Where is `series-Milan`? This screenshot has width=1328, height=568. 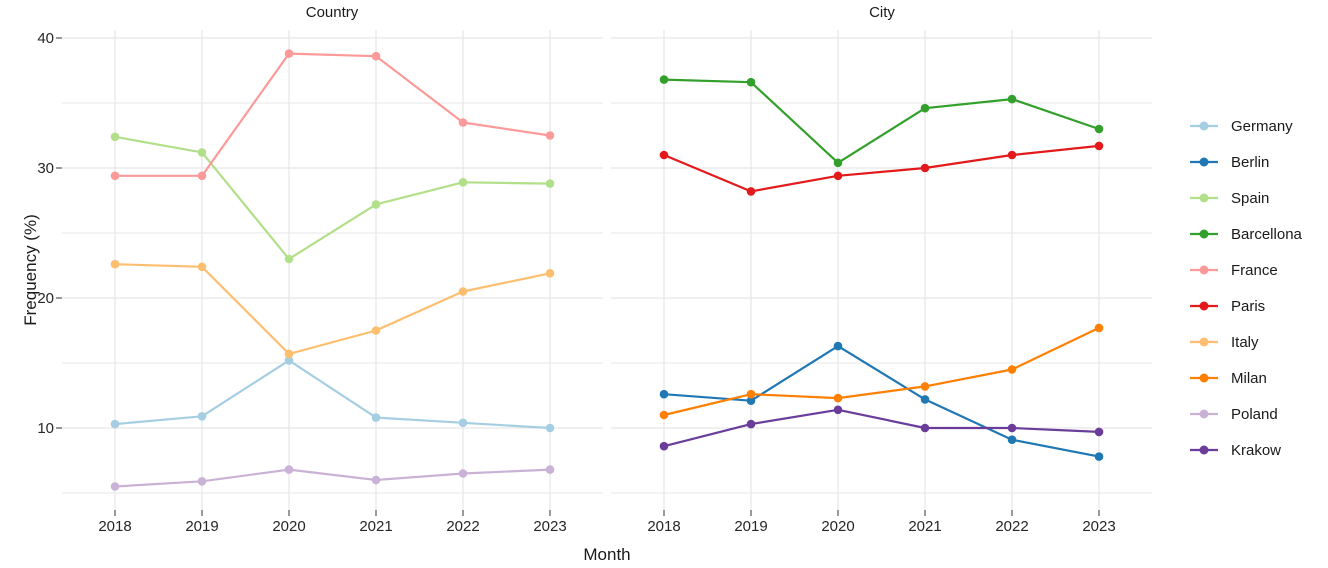
series-Milan is located at coordinates (881, 371).